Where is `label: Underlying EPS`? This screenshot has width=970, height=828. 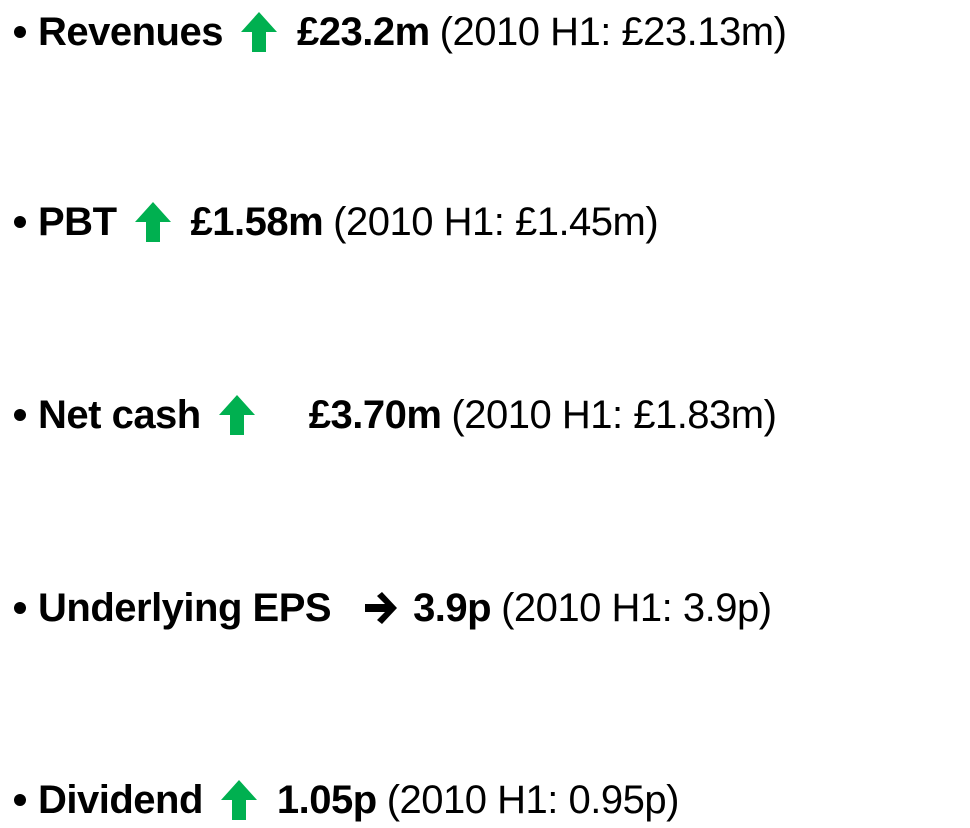
label: Underlying EPS is located at coordinates (185, 607).